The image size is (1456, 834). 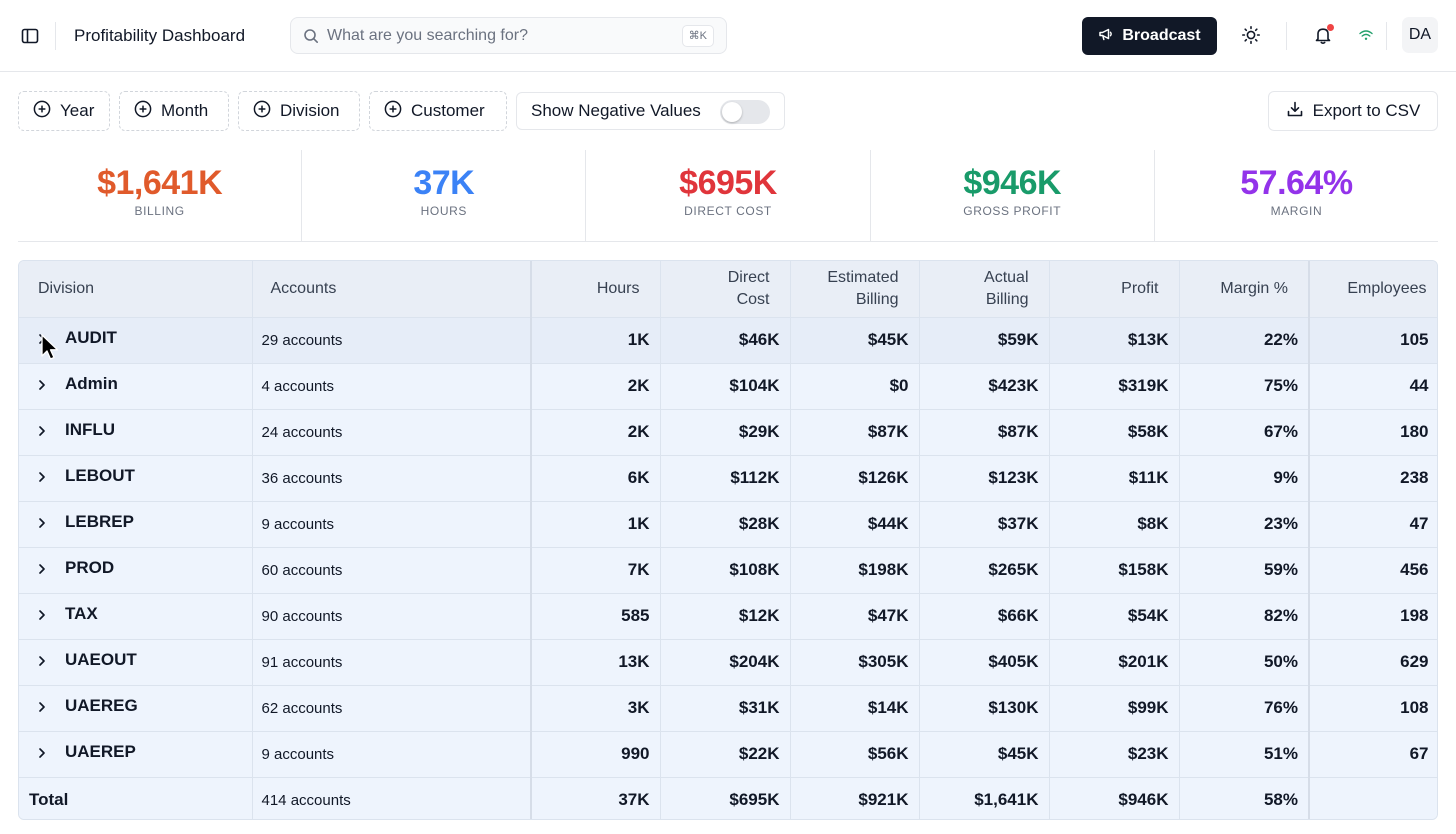 I want to click on division-cell: INFLU, so click(x=136, y=431).